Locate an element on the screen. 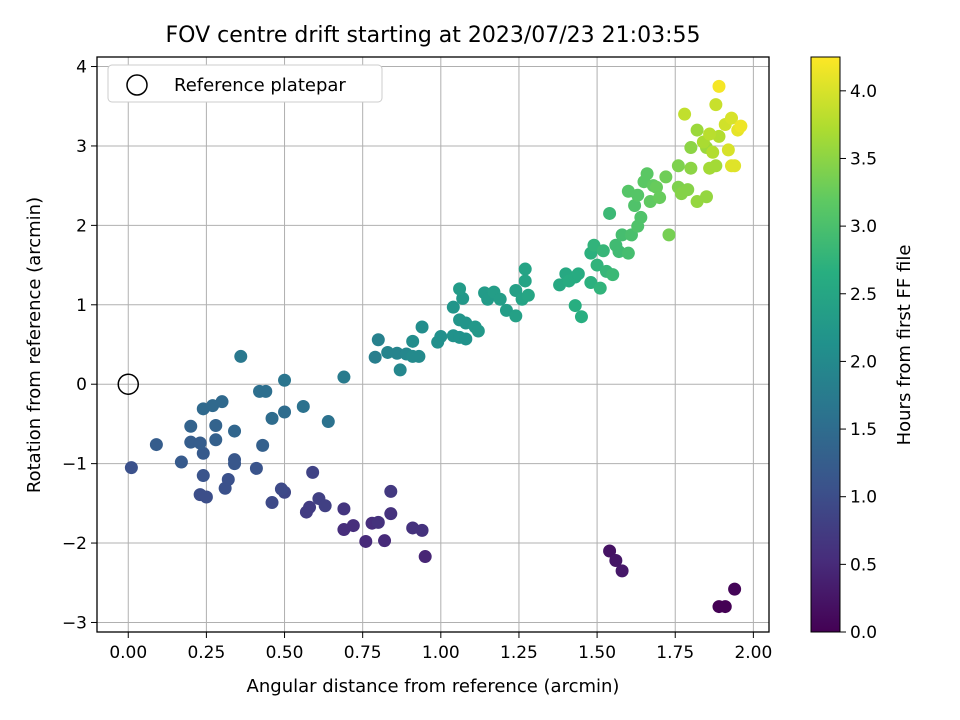 This screenshot has width=960, height=720. reference-platepar-marker is located at coordinates (128, 384).